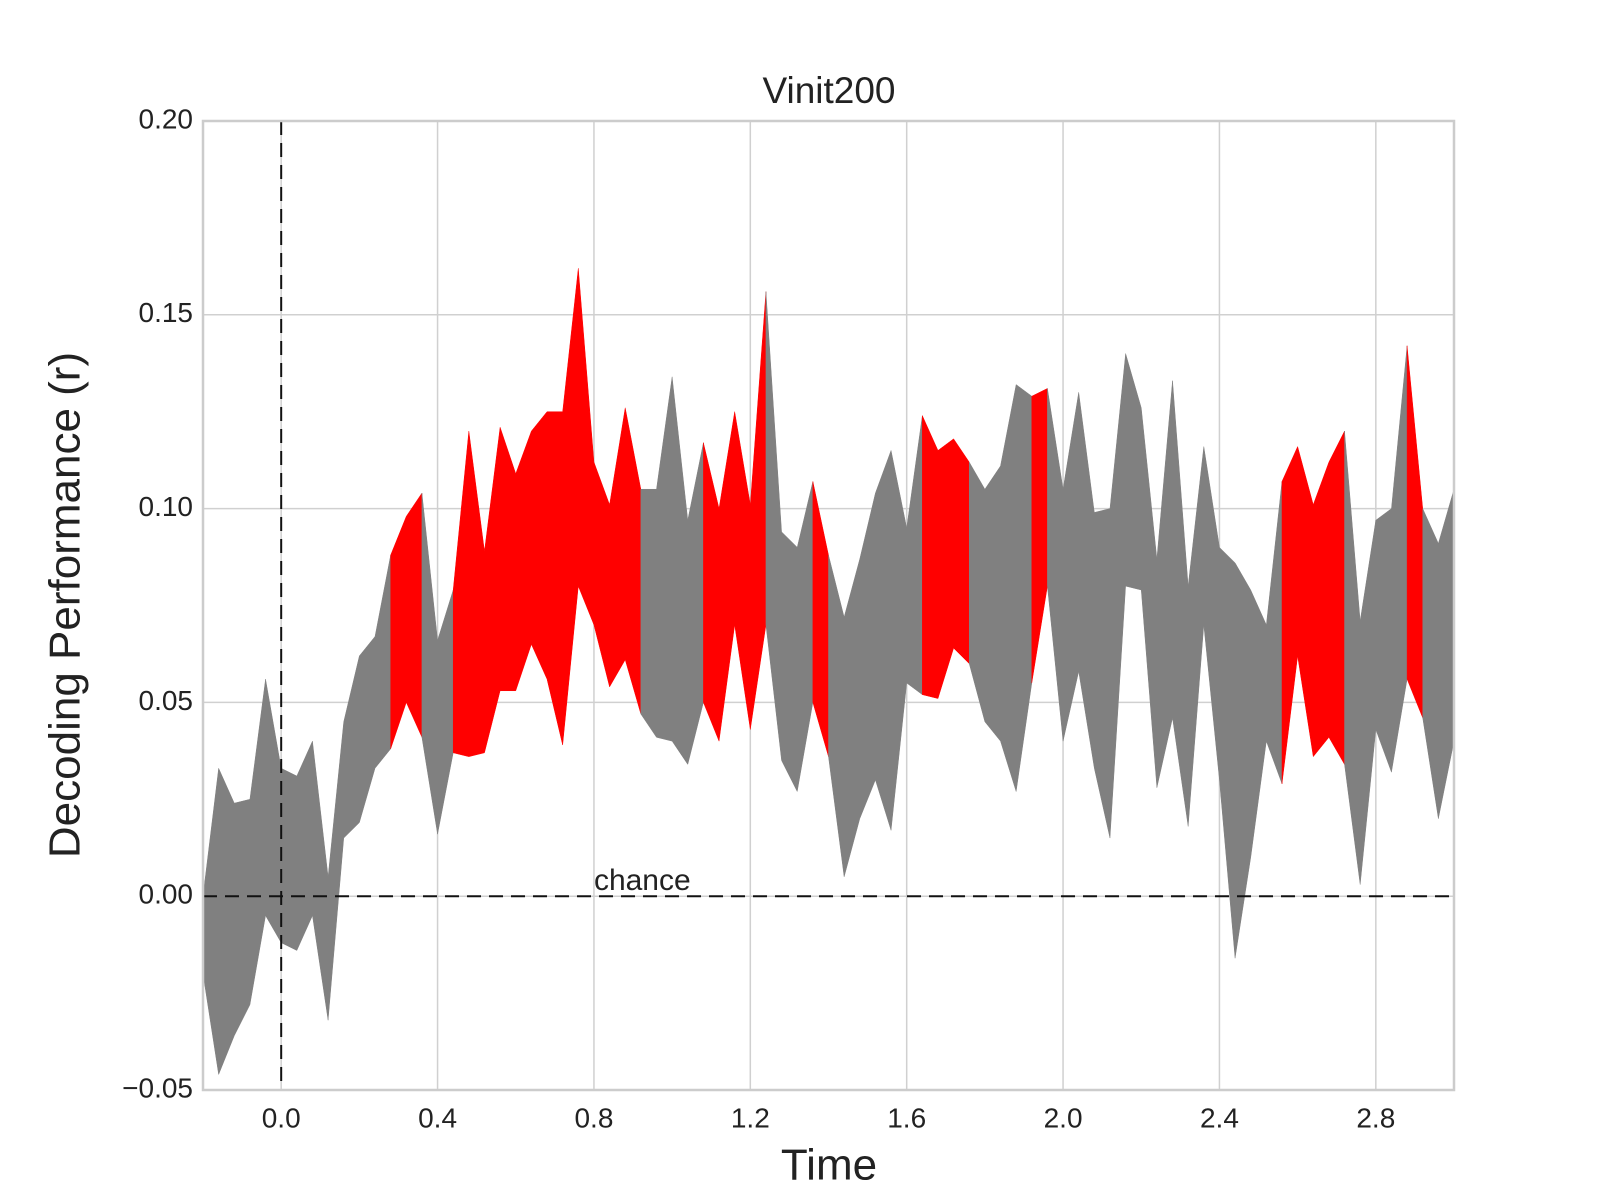  I want to click on x-tick-label: 2.4, so click(1219, 1117).